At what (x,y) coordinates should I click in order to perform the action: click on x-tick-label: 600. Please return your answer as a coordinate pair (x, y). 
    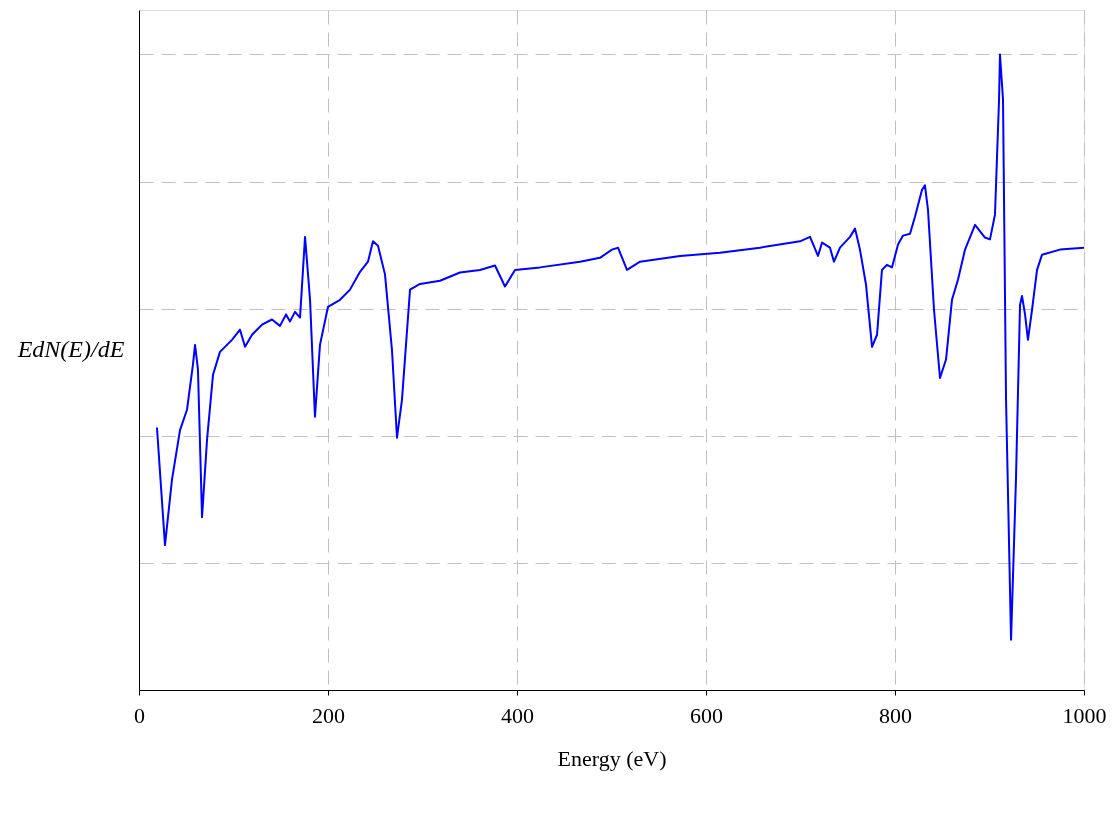
    Looking at the image, I should click on (706, 715).